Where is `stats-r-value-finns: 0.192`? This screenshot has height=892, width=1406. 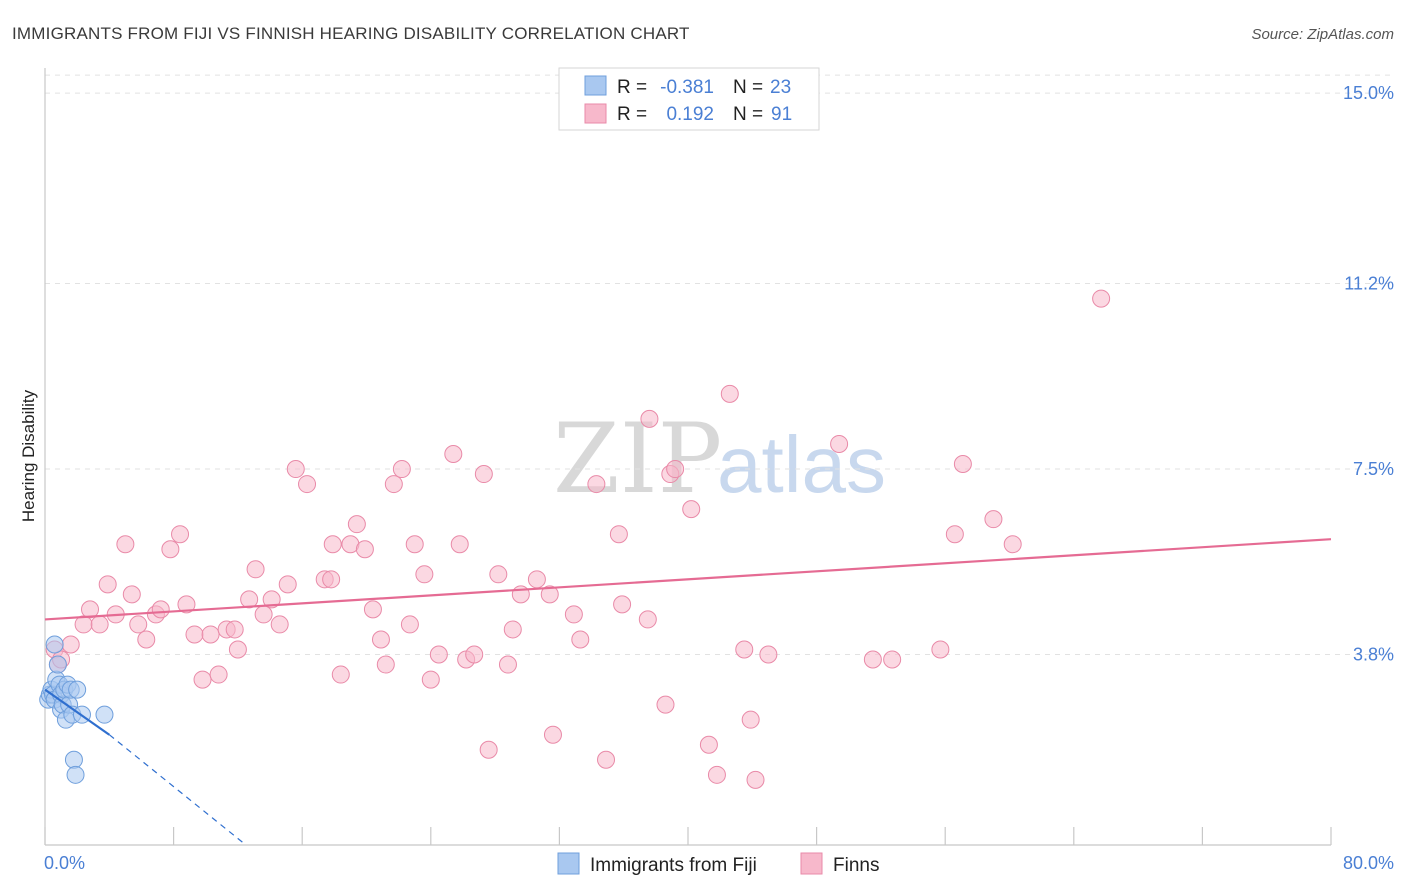
stats-r-value-finns: 0.192 is located at coordinates (690, 114).